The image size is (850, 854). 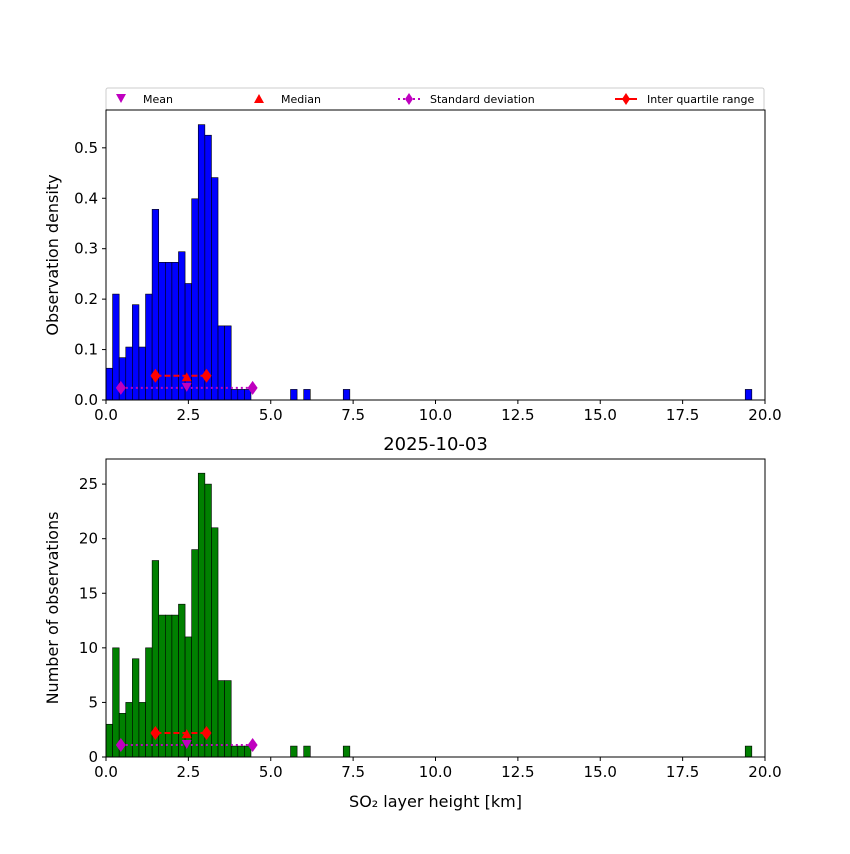 I want to click on y-axis-label: Observation density, so click(x=52, y=254).